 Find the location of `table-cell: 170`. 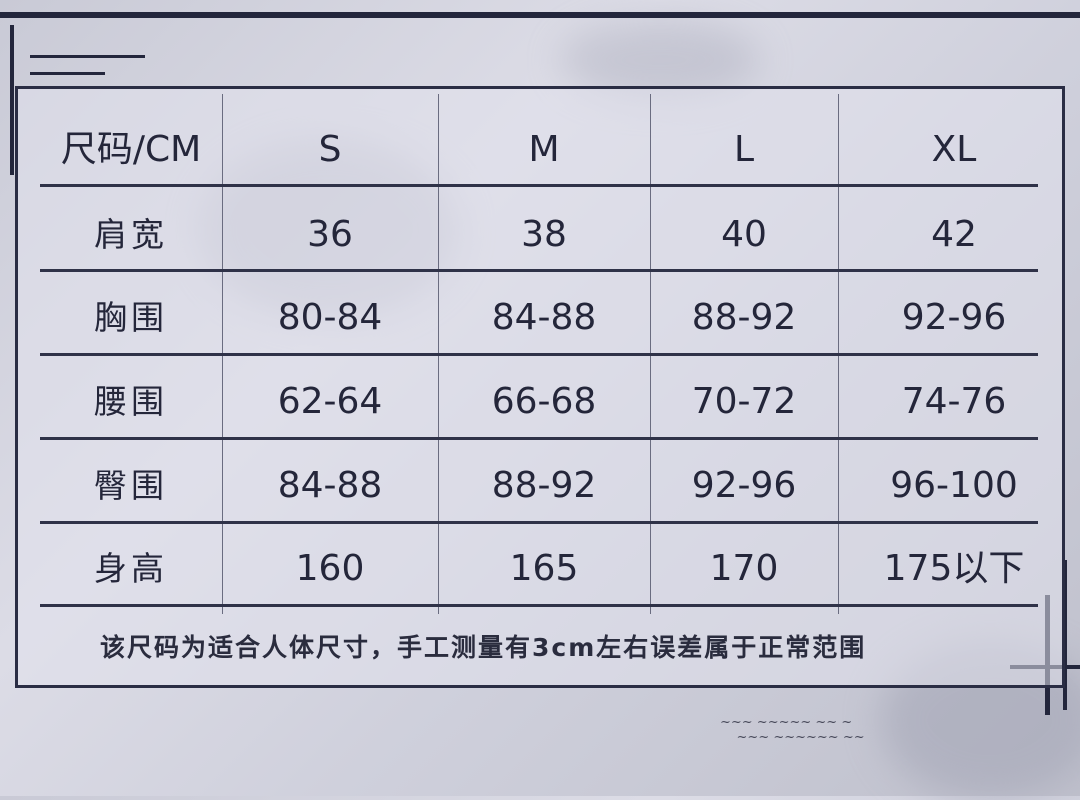

table-cell: 170 is located at coordinates (744, 568).